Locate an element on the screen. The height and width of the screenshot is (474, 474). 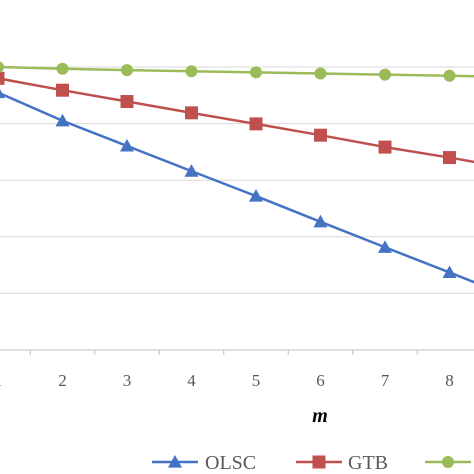
x-tick-label: 8 is located at coordinates (449, 380).